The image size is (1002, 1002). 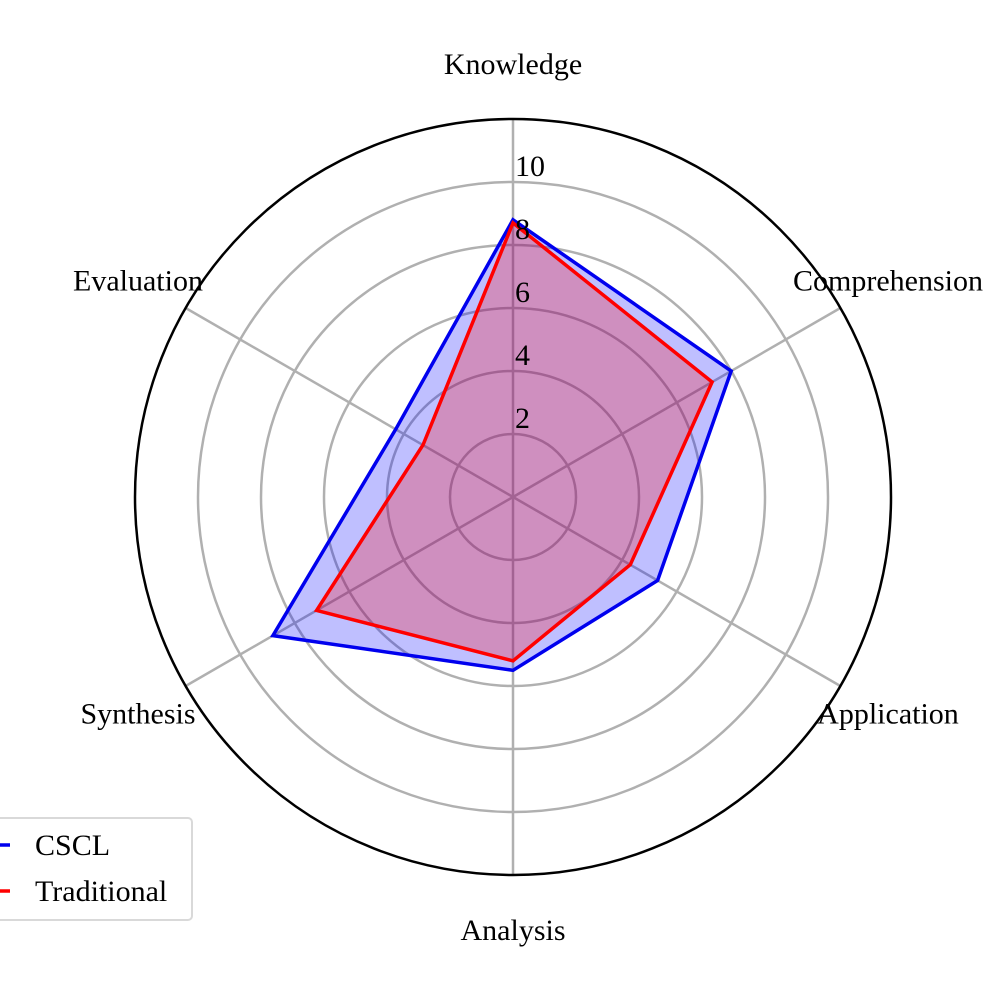 What do you see at coordinates (888, 714) in the screenshot?
I see `category-label-application: Application` at bounding box center [888, 714].